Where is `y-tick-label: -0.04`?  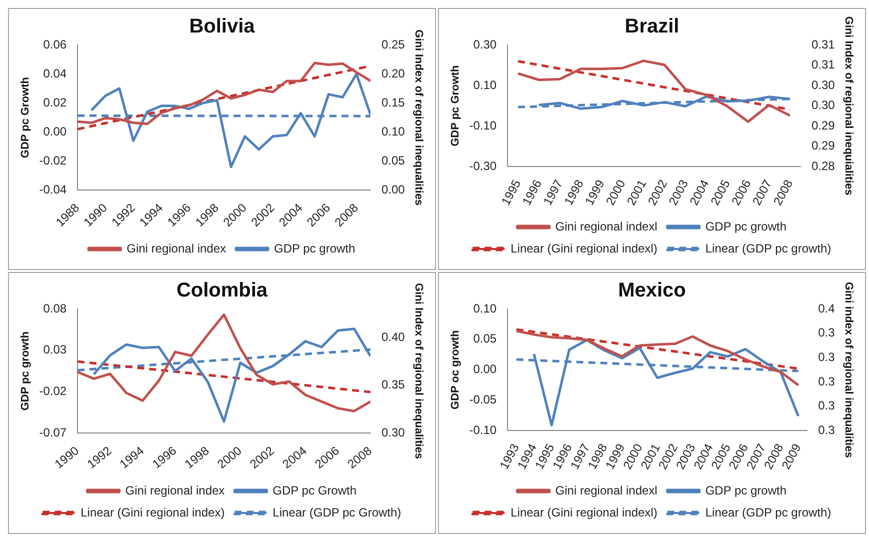
y-tick-label: -0.04 is located at coordinates (53, 189).